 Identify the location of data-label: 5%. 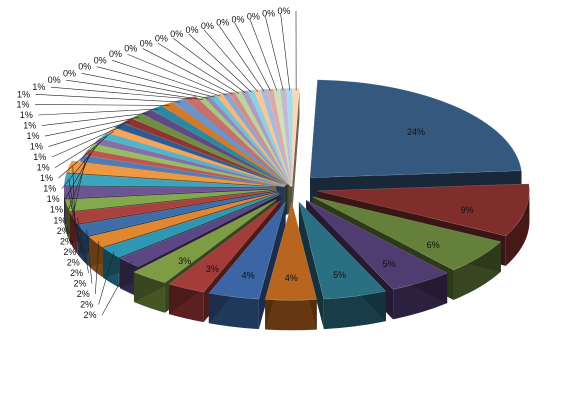
(389, 264).